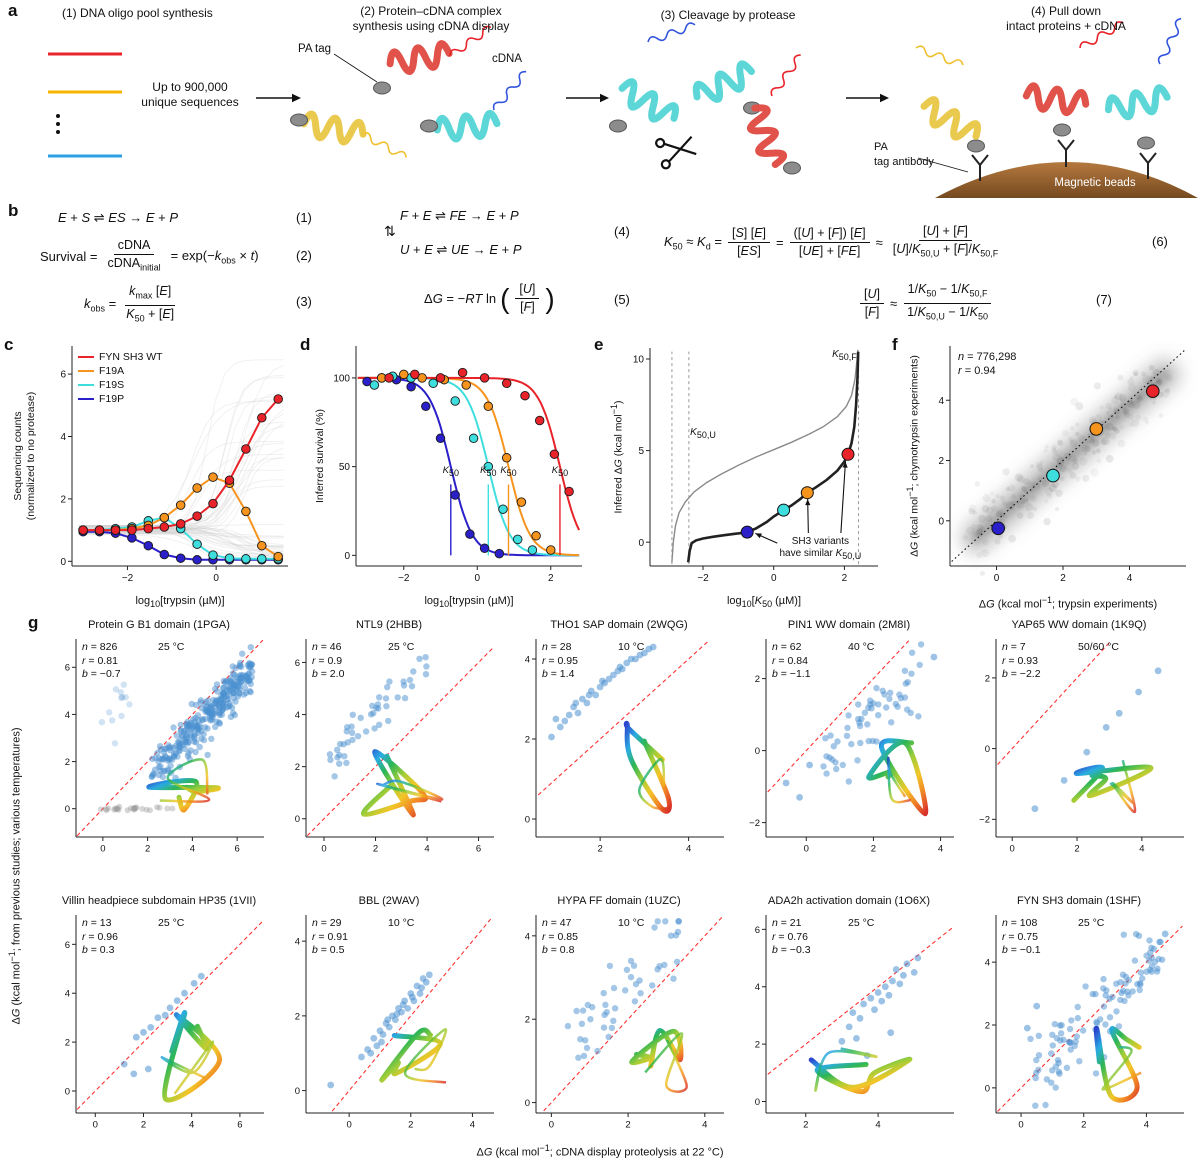 The image size is (1200, 1176). I want to click on svg-text: 5, so click(641, 451).